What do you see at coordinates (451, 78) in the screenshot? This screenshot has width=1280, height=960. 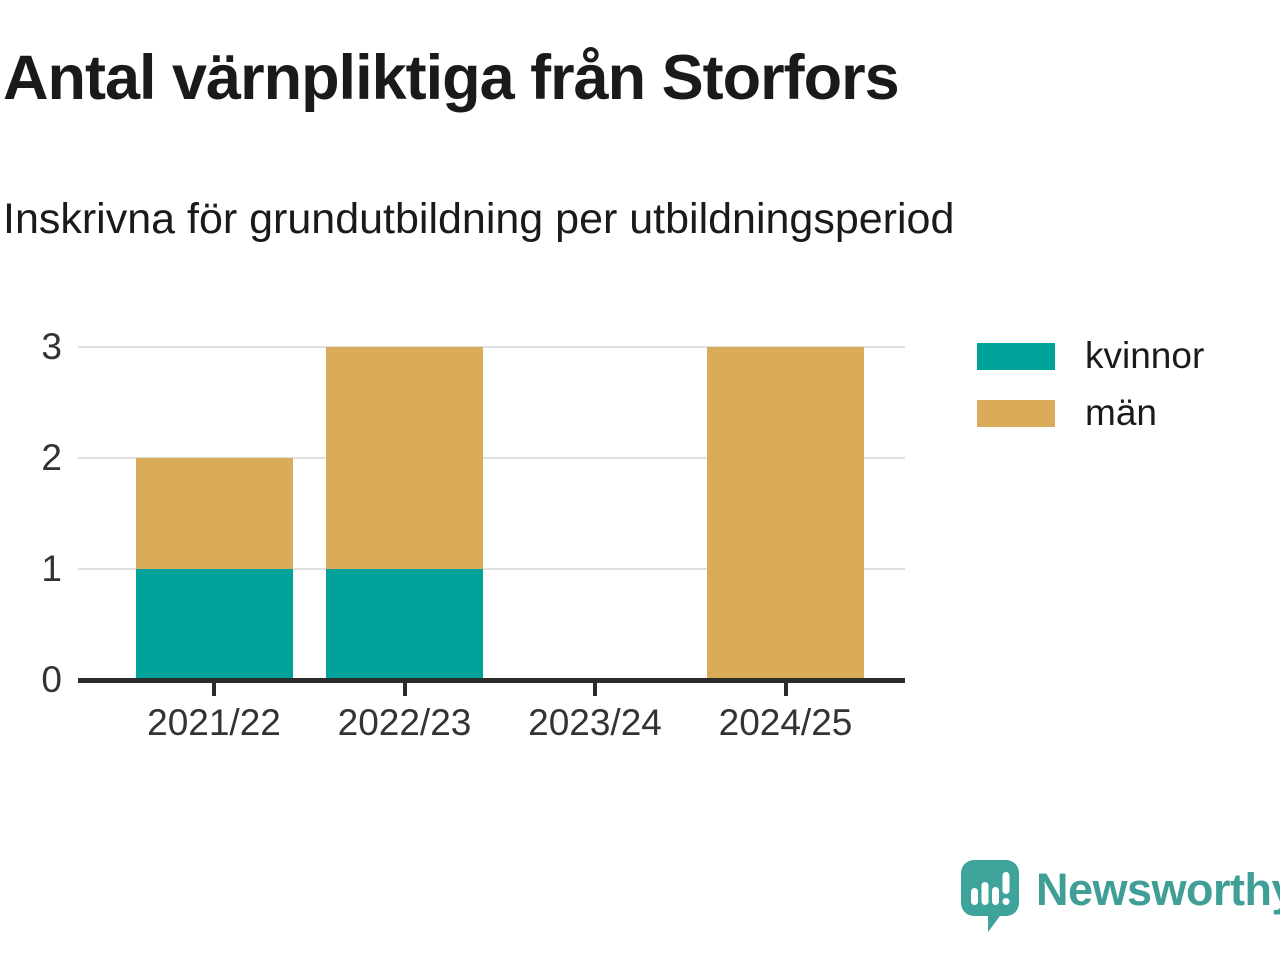 I see `chart-title: Antal värnpliktiga från Storfors` at bounding box center [451, 78].